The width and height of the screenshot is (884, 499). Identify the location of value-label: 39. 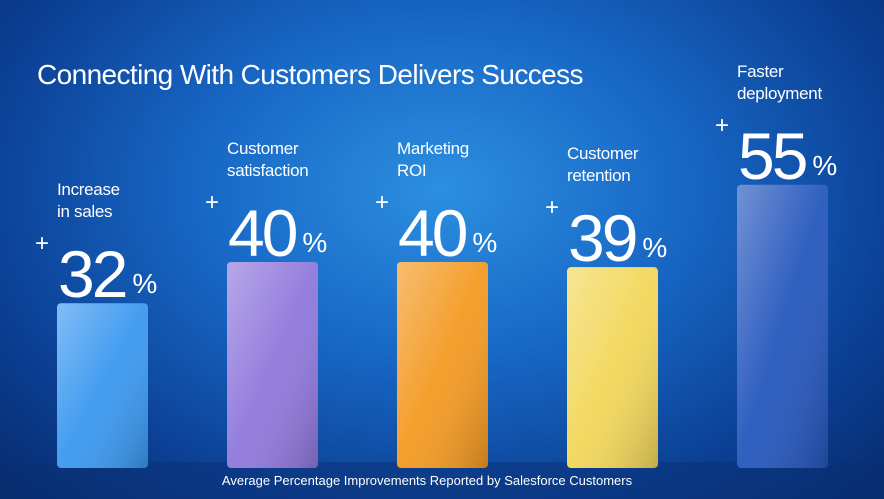
(602, 238).